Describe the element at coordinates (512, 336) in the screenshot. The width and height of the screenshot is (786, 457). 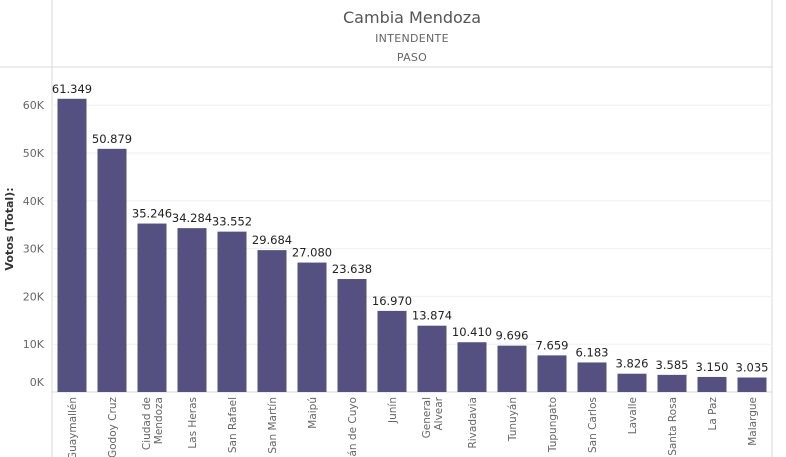
I see `bar-value-label: 9.696` at that location.